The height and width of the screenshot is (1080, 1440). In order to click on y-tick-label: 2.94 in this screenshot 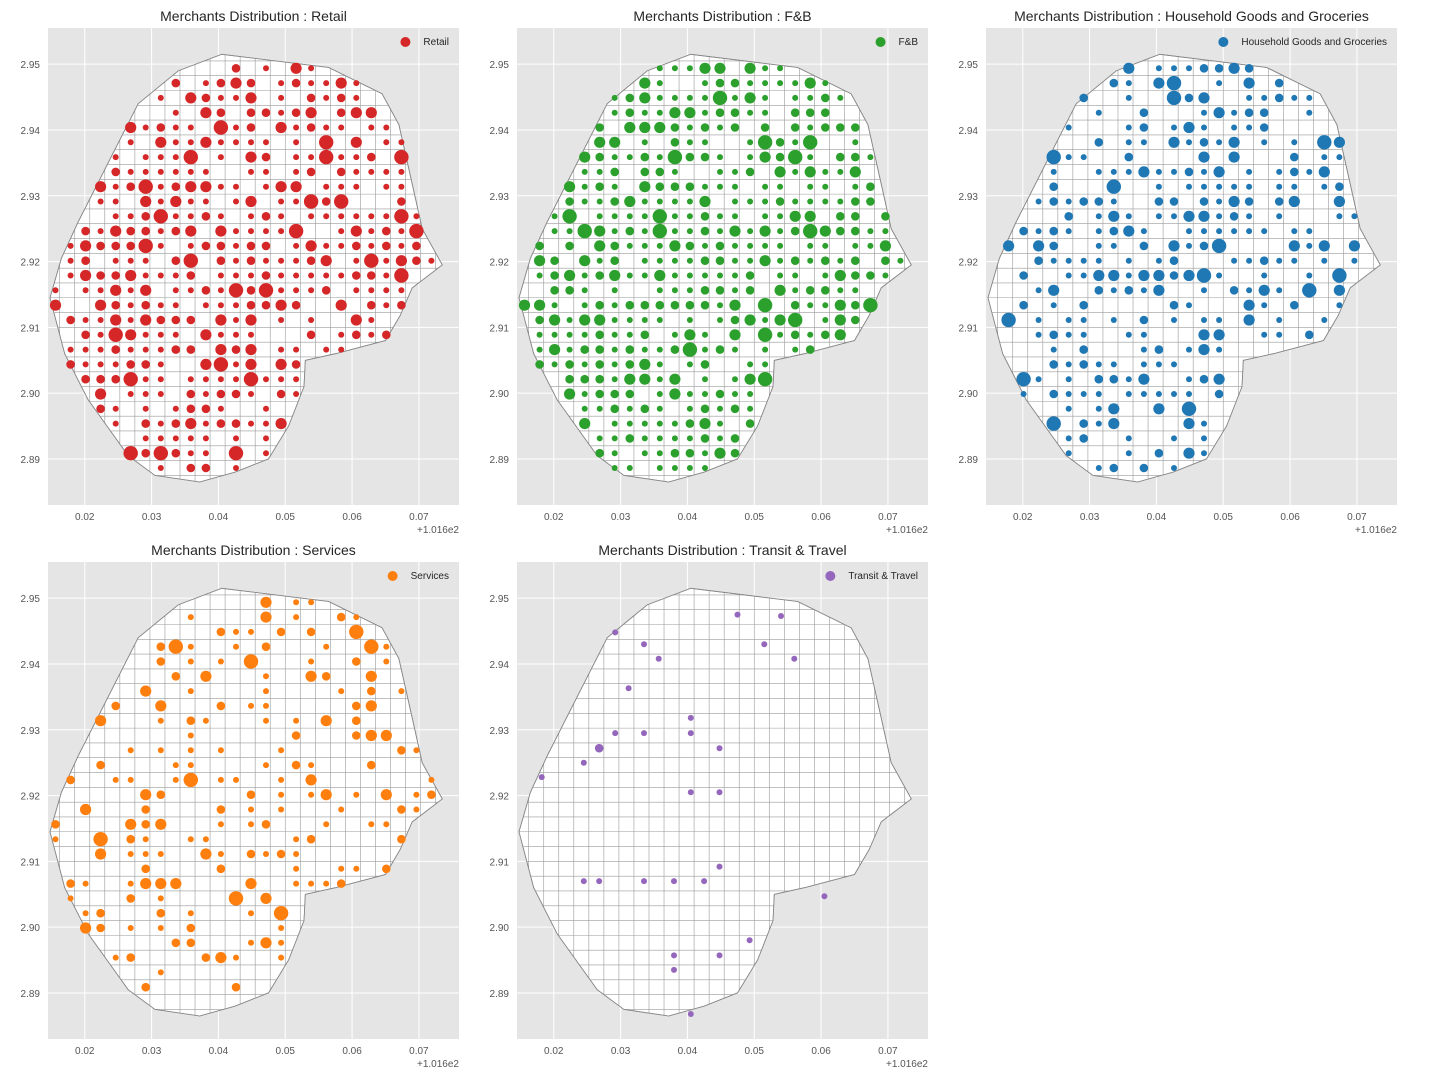, I will do `click(500, 131)`.